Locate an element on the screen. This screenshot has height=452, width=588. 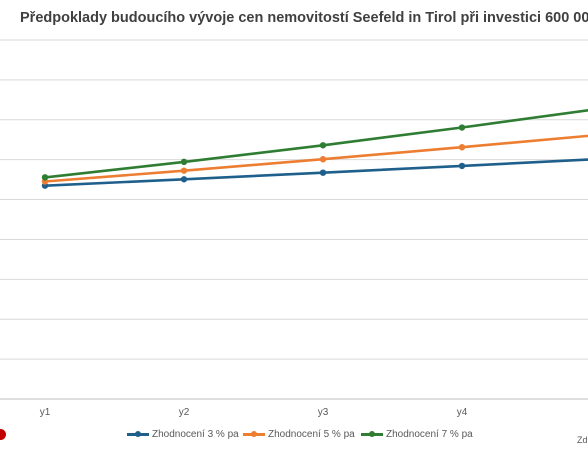
x-tick-label: y2 is located at coordinates (184, 412).